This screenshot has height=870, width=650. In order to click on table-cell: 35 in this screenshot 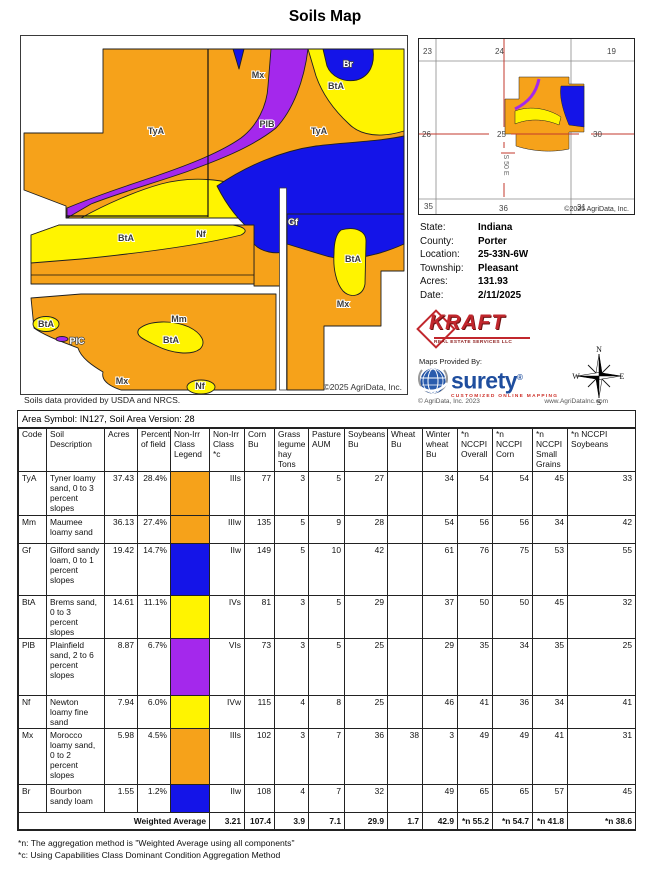, I will do `click(550, 667)`.